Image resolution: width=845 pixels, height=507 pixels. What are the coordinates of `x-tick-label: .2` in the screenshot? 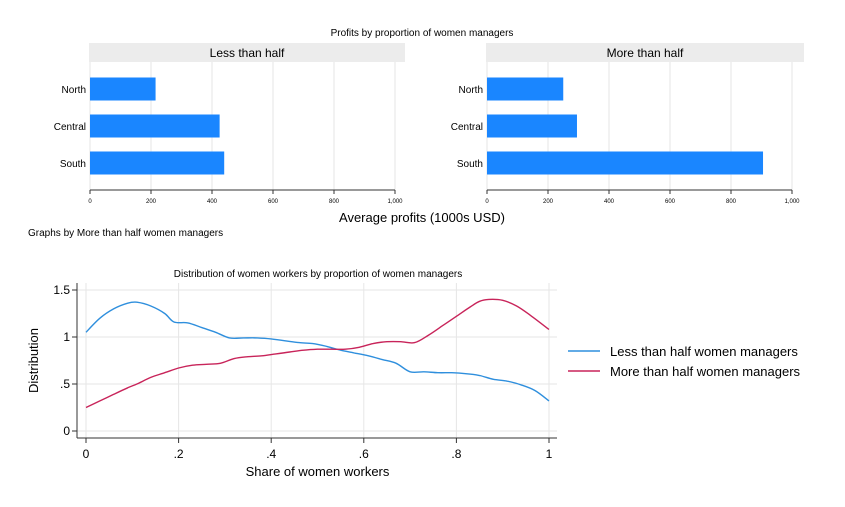 It's located at (179, 454).